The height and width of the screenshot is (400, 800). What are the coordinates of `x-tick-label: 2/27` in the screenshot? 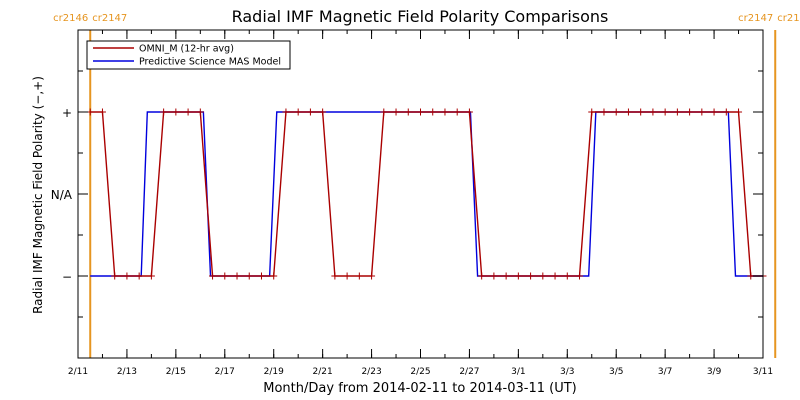 It's located at (469, 372).